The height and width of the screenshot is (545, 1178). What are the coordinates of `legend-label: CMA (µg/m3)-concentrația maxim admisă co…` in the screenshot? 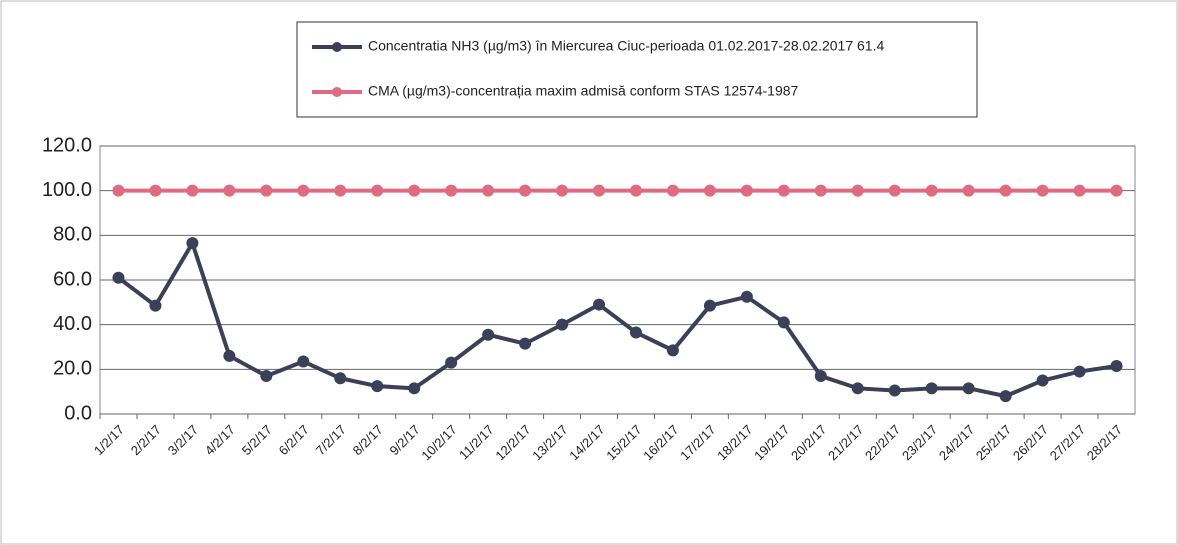 It's located at (583, 91).